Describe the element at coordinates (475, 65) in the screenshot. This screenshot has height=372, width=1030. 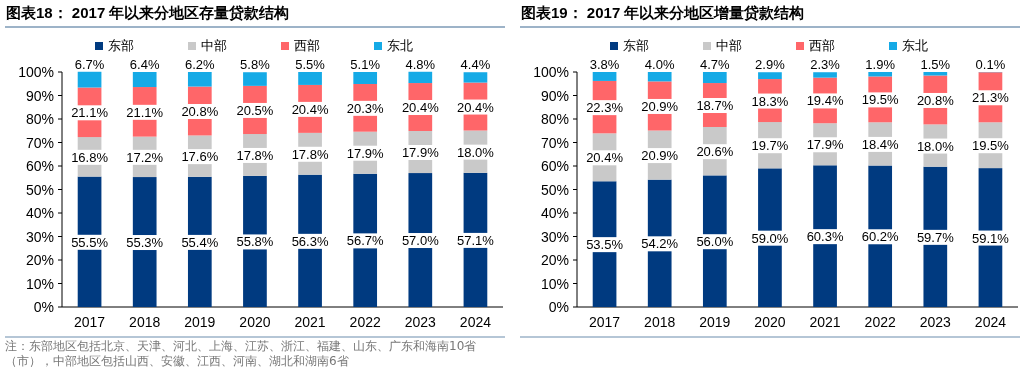
I see `data-label: 4.4%` at that location.